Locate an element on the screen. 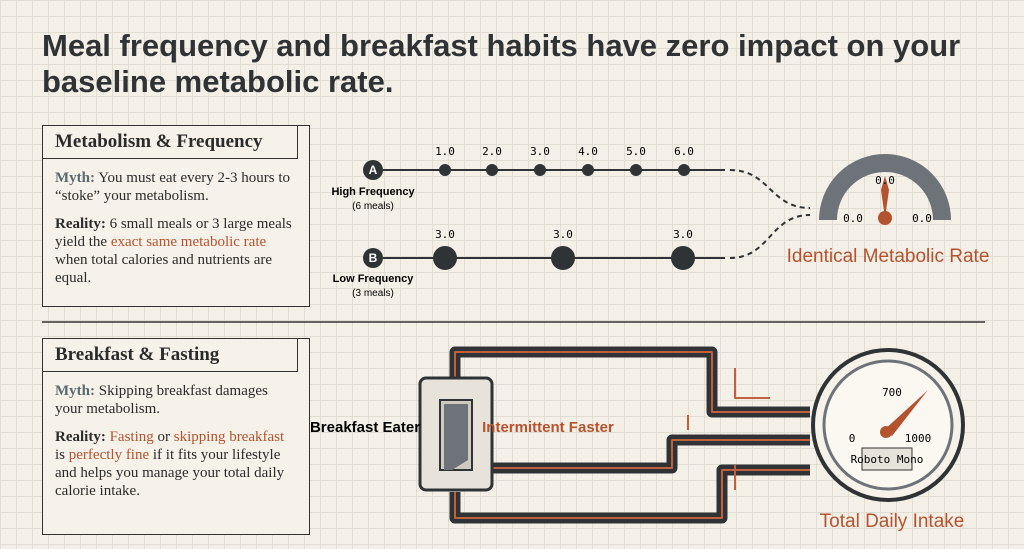 The width and height of the screenshot is (1024, 549). reality-text: exact same metabolic rate is located at coordinates (188, 242).